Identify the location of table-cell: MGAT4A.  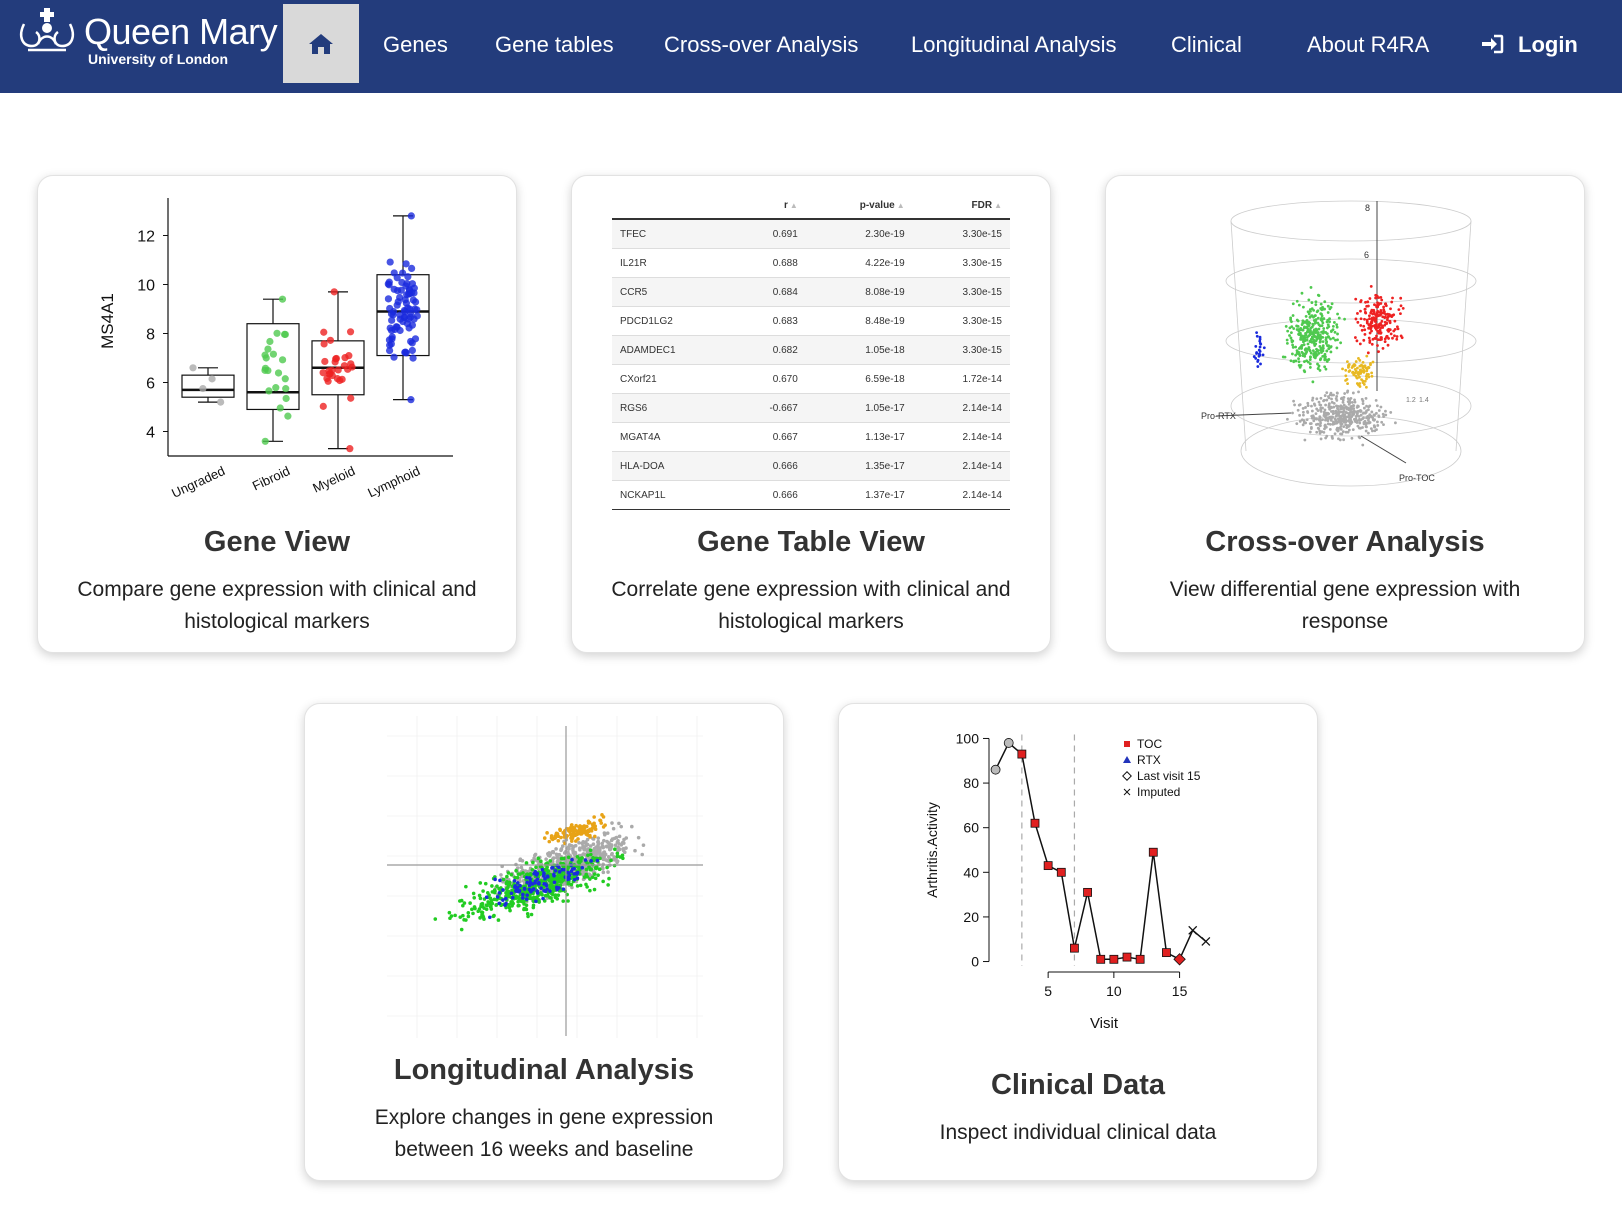
(670, 437).